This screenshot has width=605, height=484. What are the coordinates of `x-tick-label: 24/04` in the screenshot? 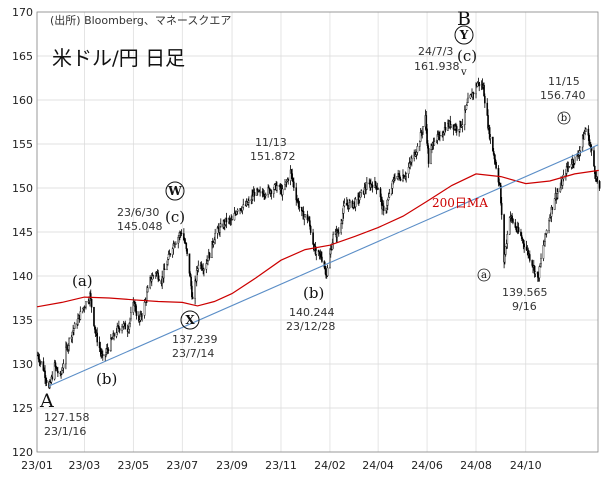 It's located at (378, 465).